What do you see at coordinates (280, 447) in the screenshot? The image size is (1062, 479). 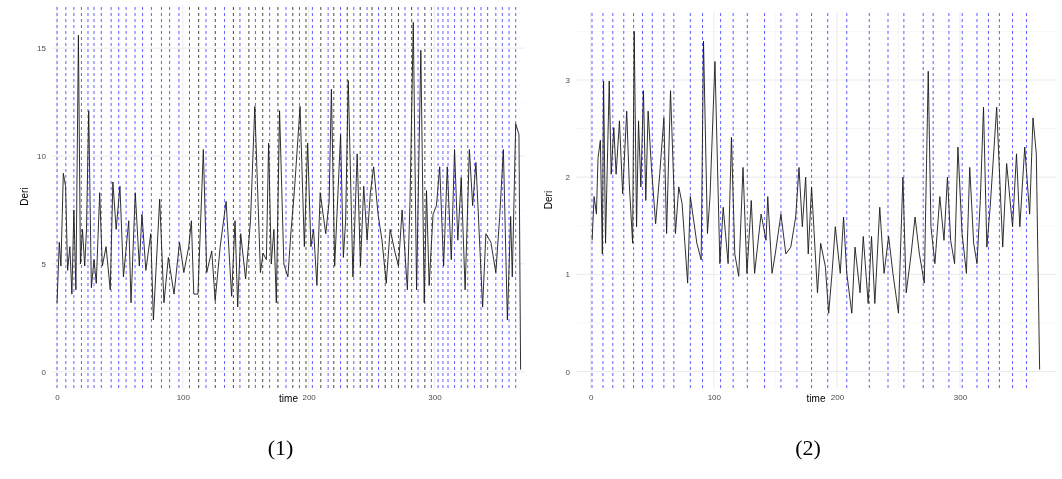 I see `text: (1)` at bounding box center [280, 447].